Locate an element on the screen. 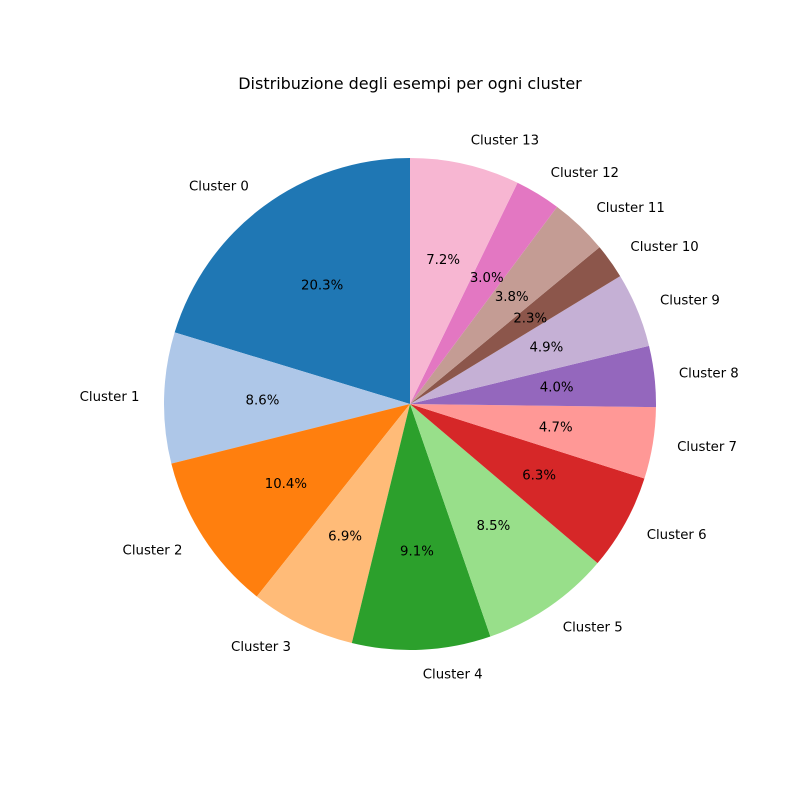 This screenshot has width=800, height=800. slice-label-11: Cluster 11 is located at coordinates (630, 208).